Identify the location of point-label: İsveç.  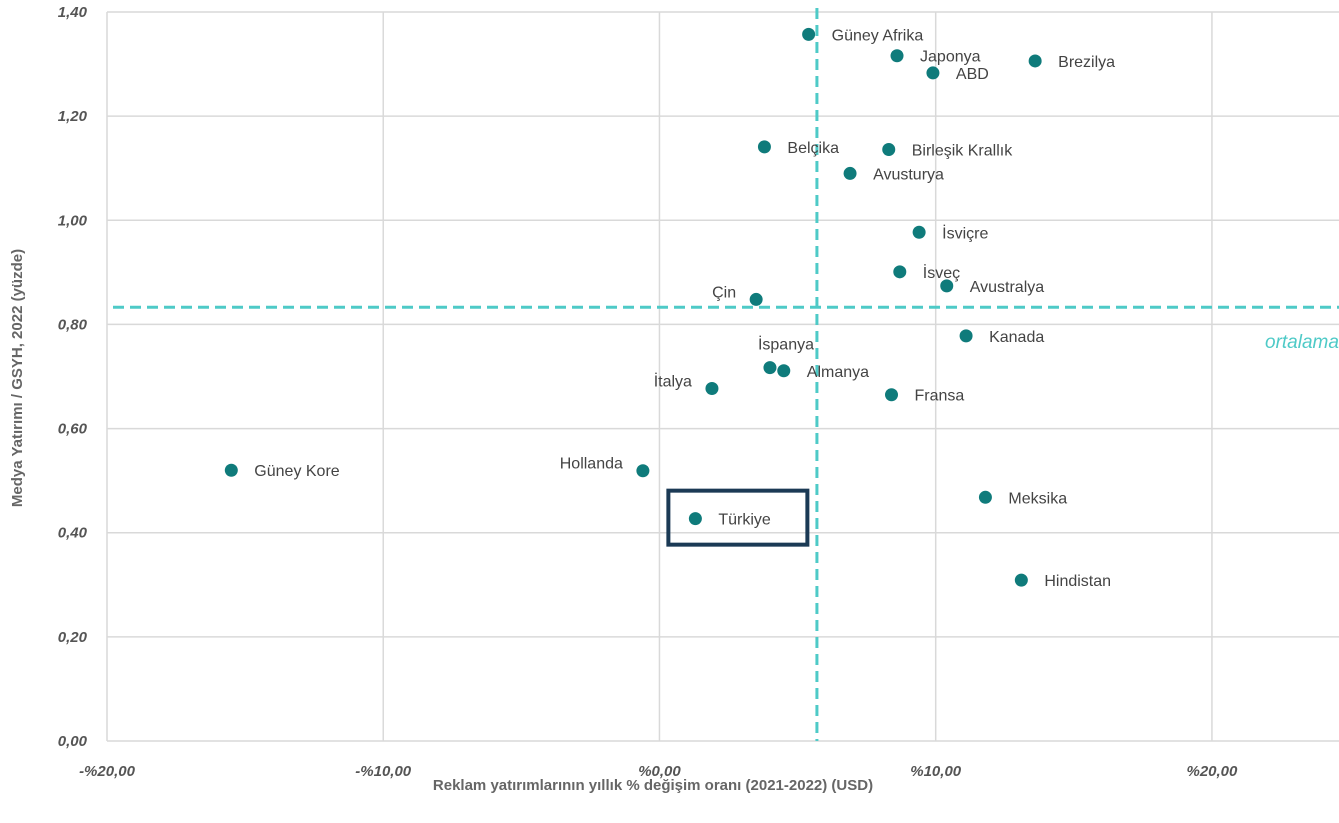
(941, 272).